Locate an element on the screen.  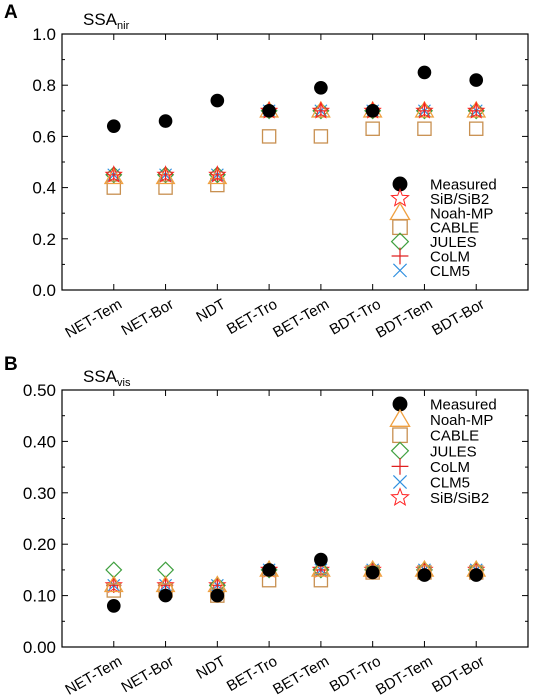
panel-b-title: SSAvis is located at coordinates (107, 378).